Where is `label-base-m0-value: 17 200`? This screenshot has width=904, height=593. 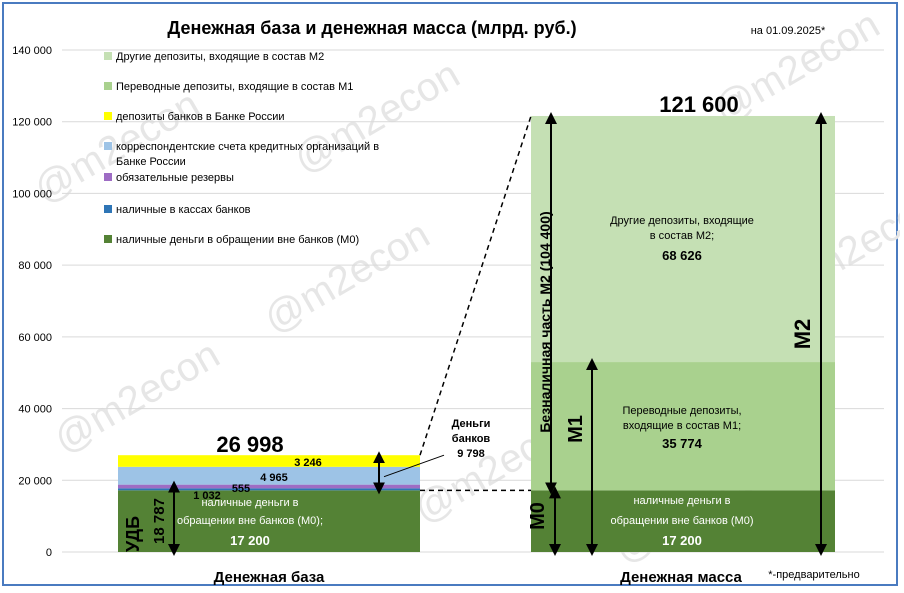
label-base-m0-value: 17 200 is located at coordinates (250, 540).